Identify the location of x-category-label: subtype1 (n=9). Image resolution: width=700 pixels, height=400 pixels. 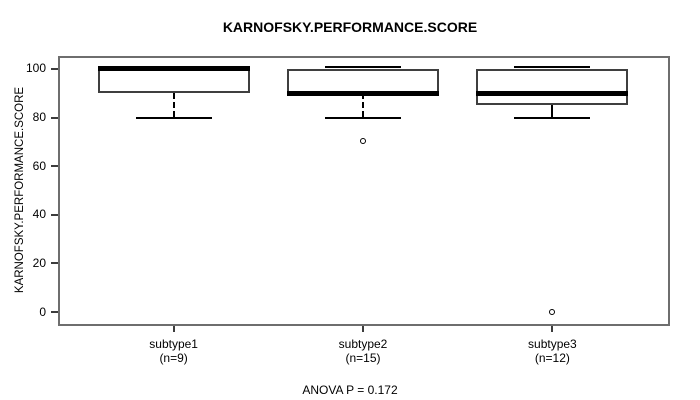
(174, 351).